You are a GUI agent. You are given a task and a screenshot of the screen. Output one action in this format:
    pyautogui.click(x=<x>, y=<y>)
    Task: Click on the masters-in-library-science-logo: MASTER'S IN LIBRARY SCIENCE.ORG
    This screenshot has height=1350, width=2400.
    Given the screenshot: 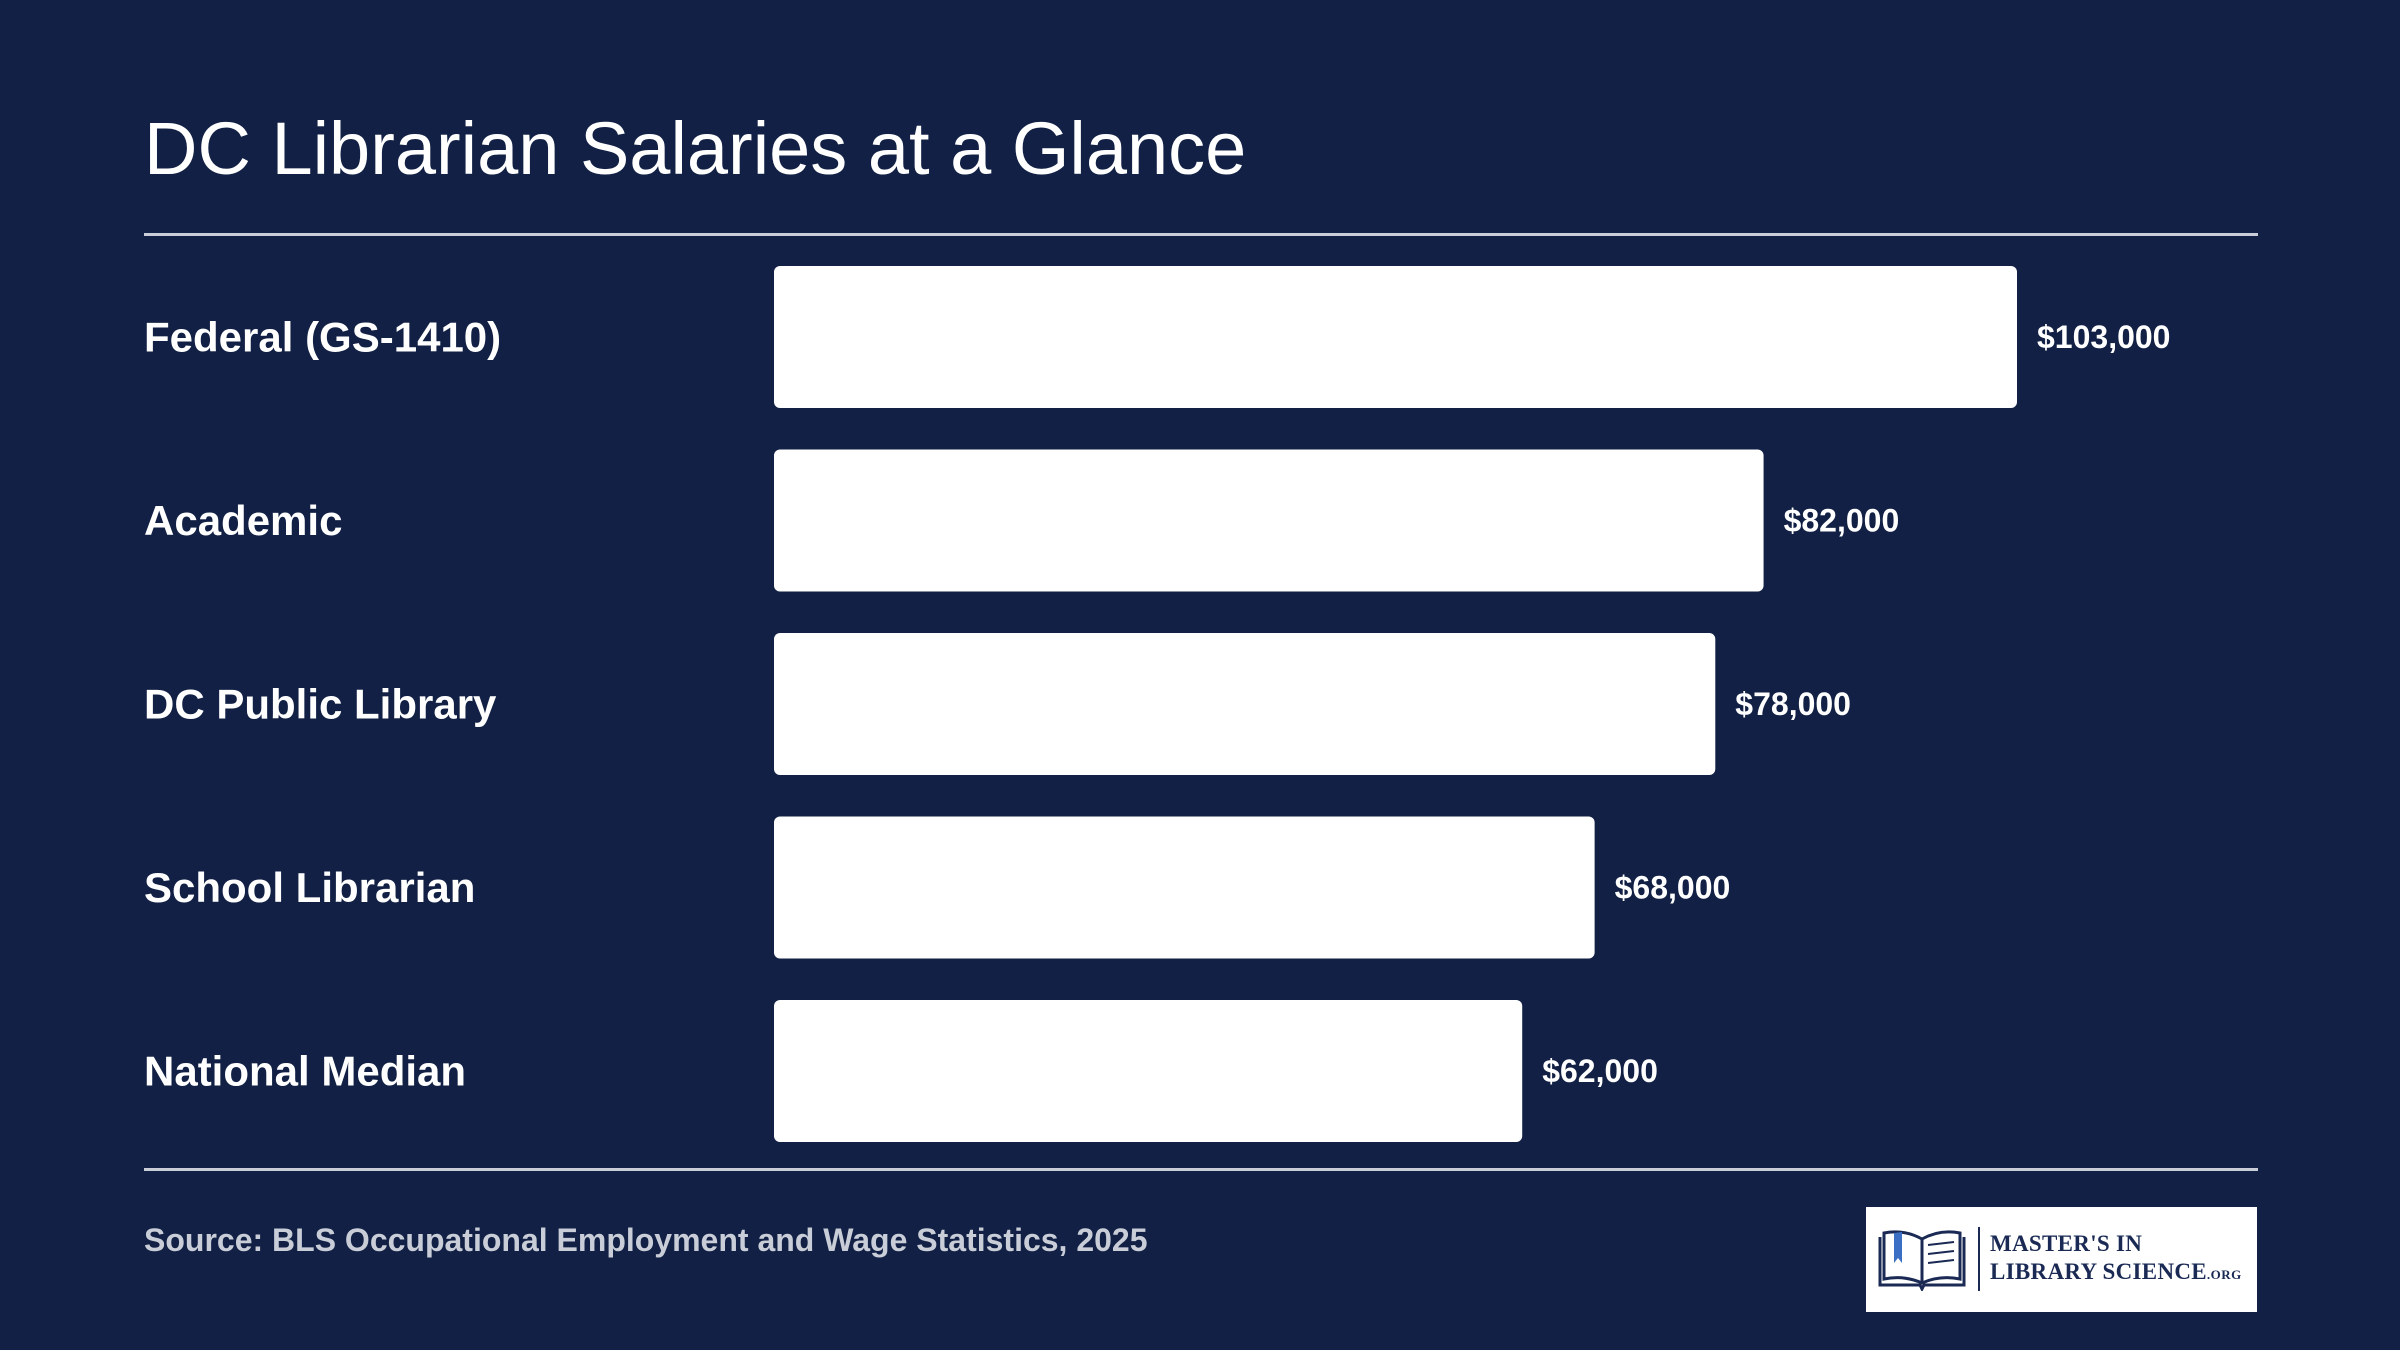 What is the action you would take?
    pyautogui.click(x=2061, y=1259)
    